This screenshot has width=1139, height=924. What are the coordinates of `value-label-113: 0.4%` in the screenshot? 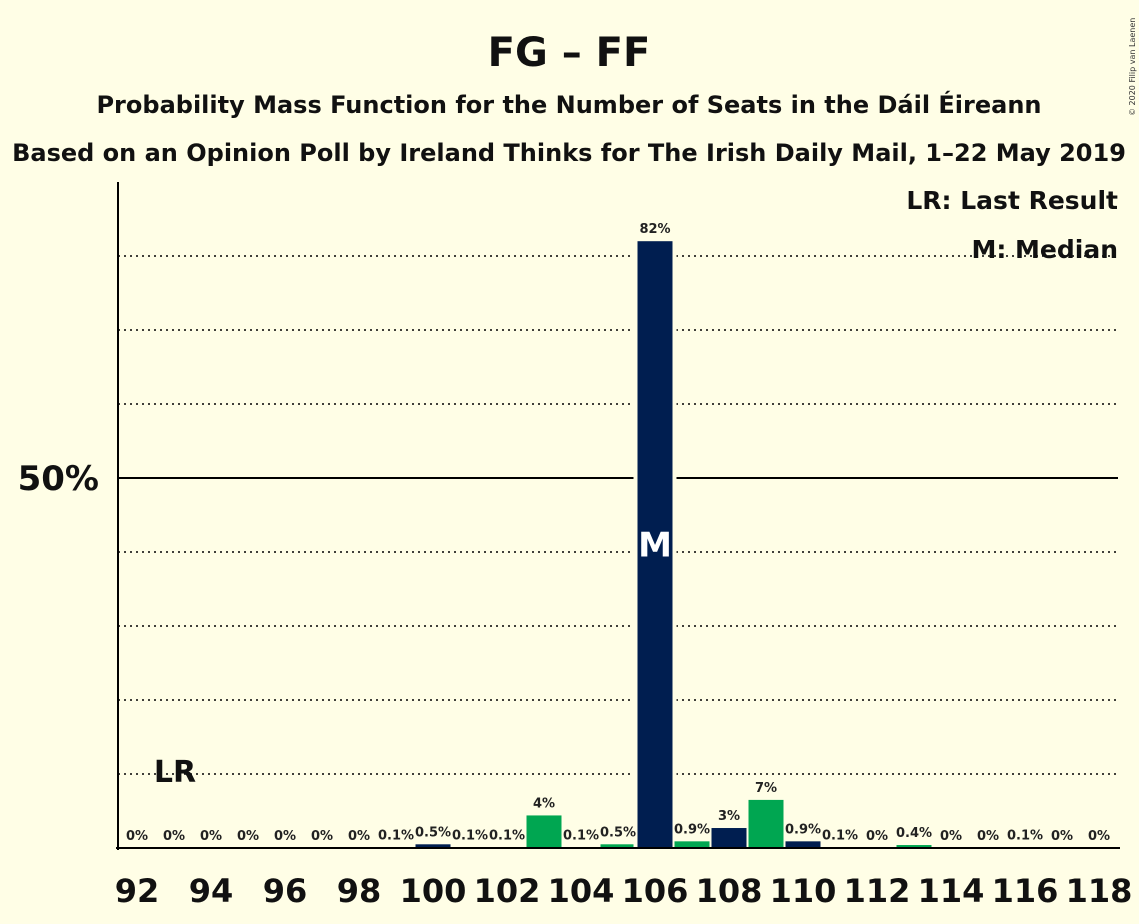 It's located at (914, 833).